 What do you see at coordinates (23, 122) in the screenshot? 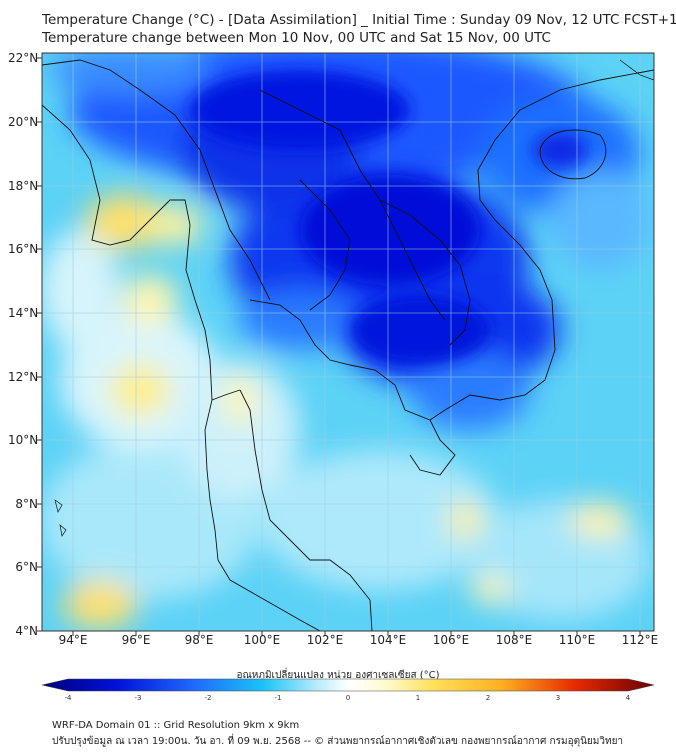
I see `lat-label: 20°N` at bounding box center [23, 122].